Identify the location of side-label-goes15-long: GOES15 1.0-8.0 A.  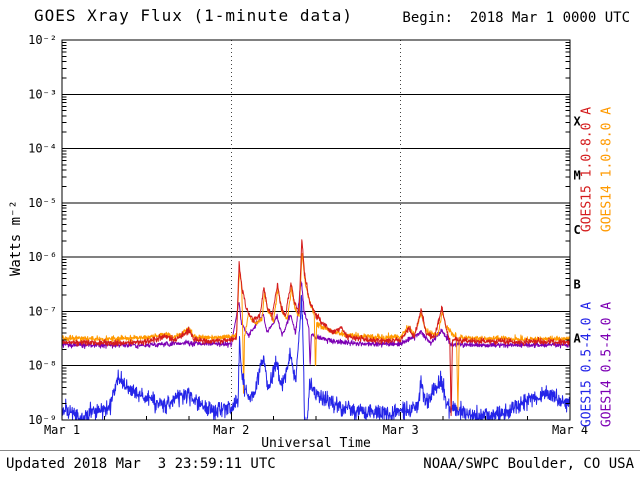
(587, 169).